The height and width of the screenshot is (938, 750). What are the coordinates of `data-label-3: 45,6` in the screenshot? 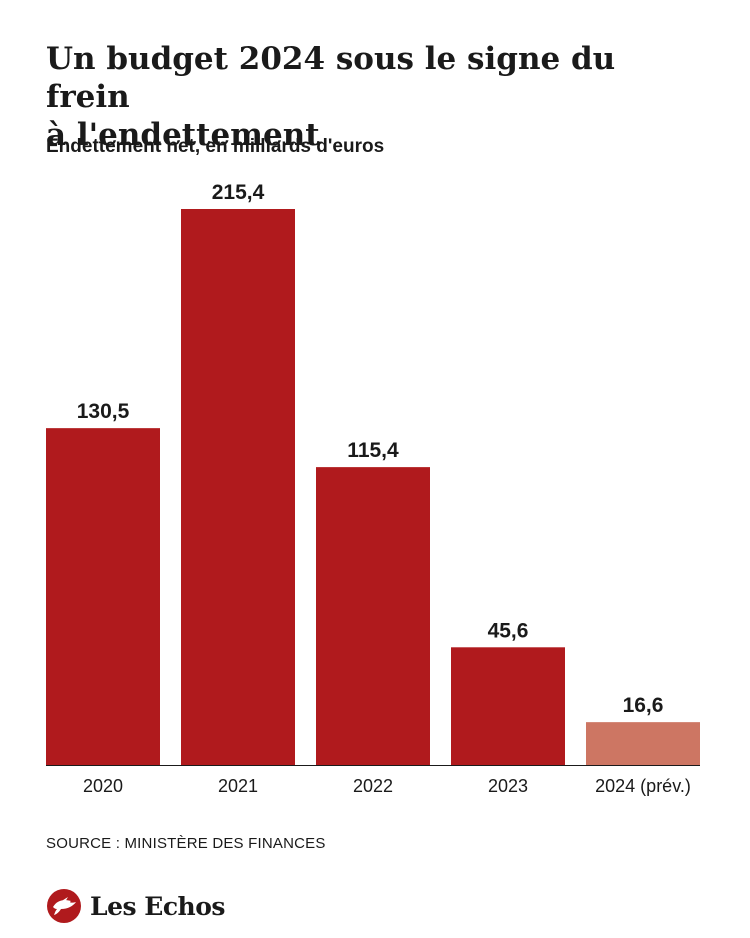 It's located at (508, 630).